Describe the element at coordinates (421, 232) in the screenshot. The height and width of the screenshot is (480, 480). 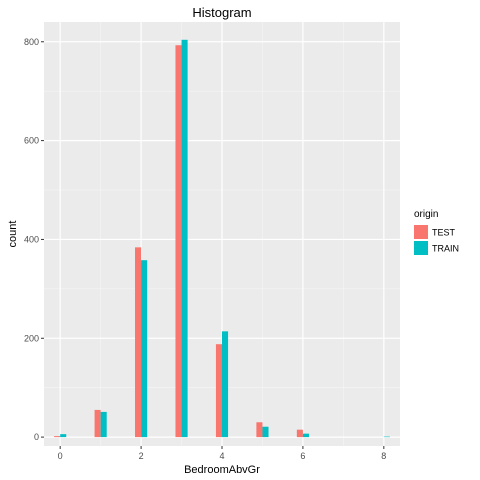
I see `legend-key-test` at that location.